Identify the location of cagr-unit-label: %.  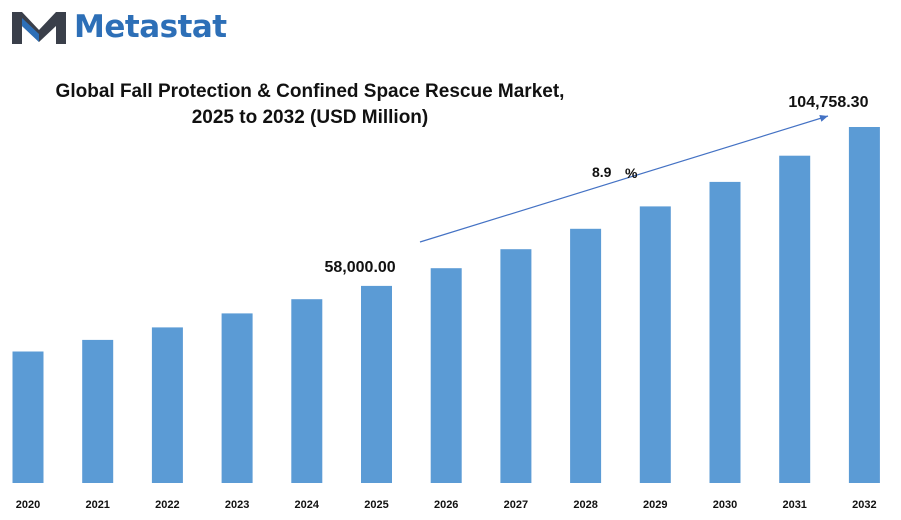
(631, 173).